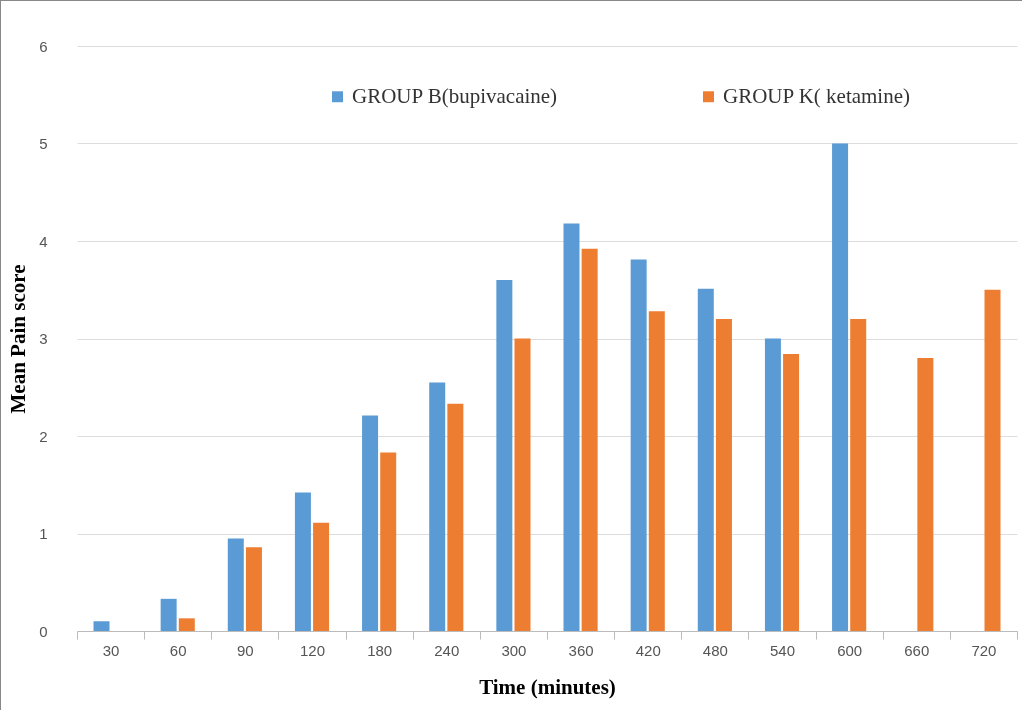 The image size is (1026, 717). Describe the element at coordinates (850, 650) in the screenshot. I see `x-tick-label: 600` at that location.